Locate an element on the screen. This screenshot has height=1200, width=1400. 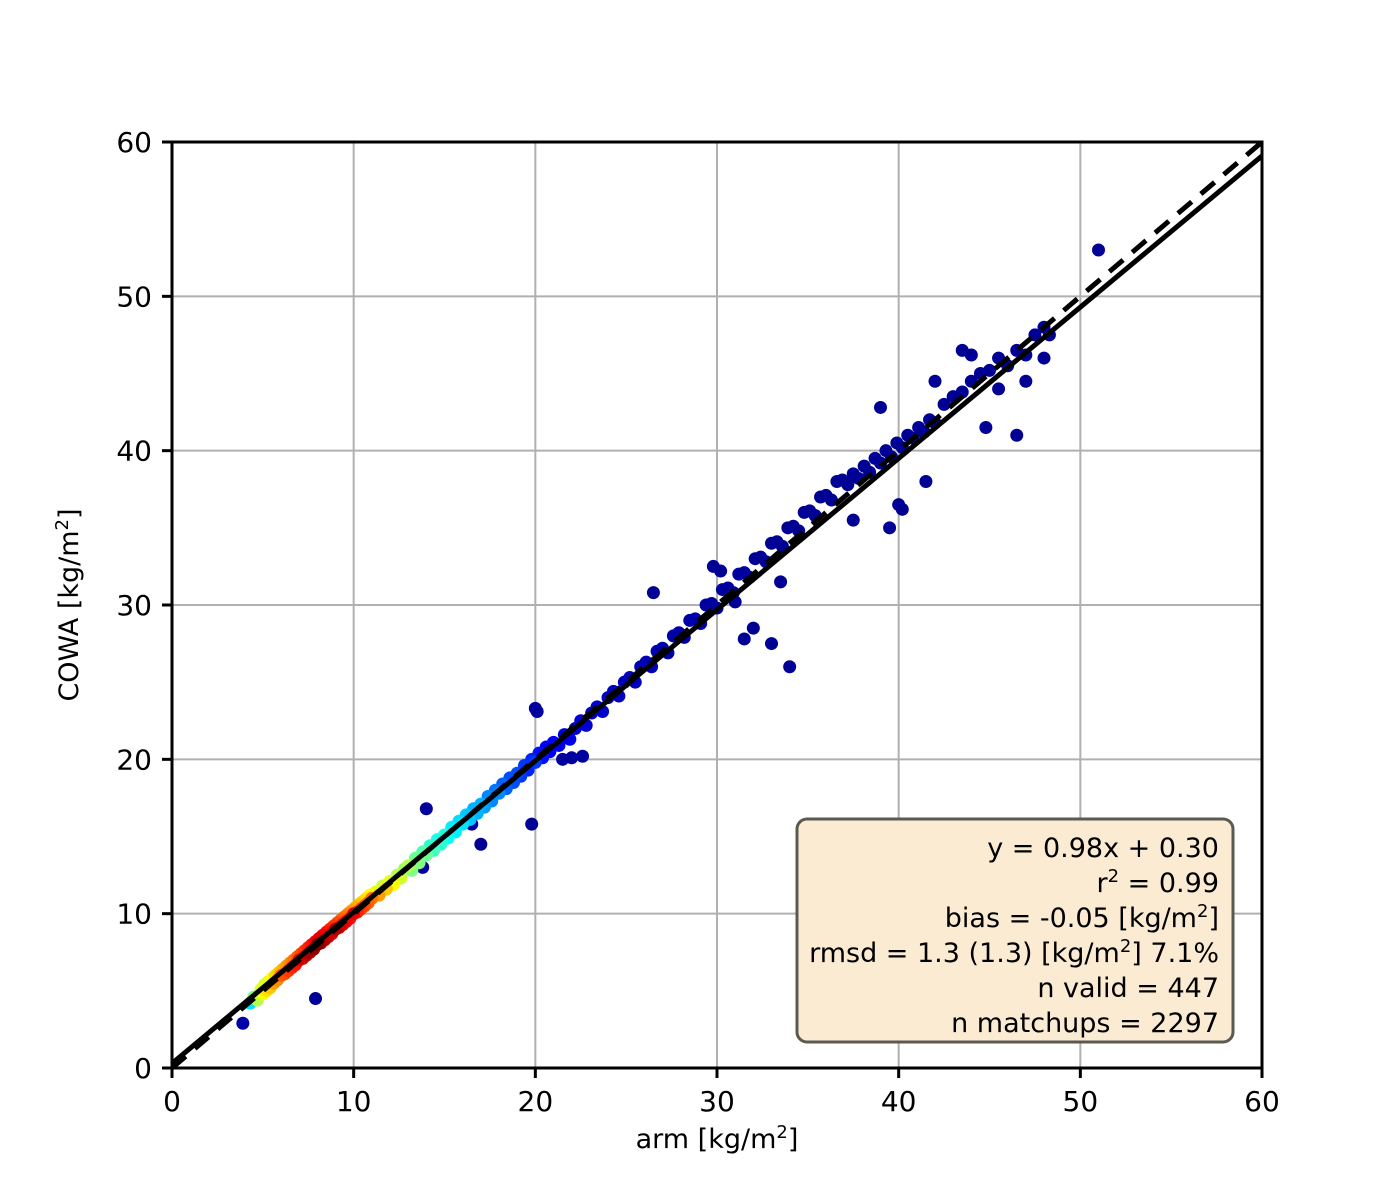
x-tick-label: 10 is located at coordinates (354, 1101).